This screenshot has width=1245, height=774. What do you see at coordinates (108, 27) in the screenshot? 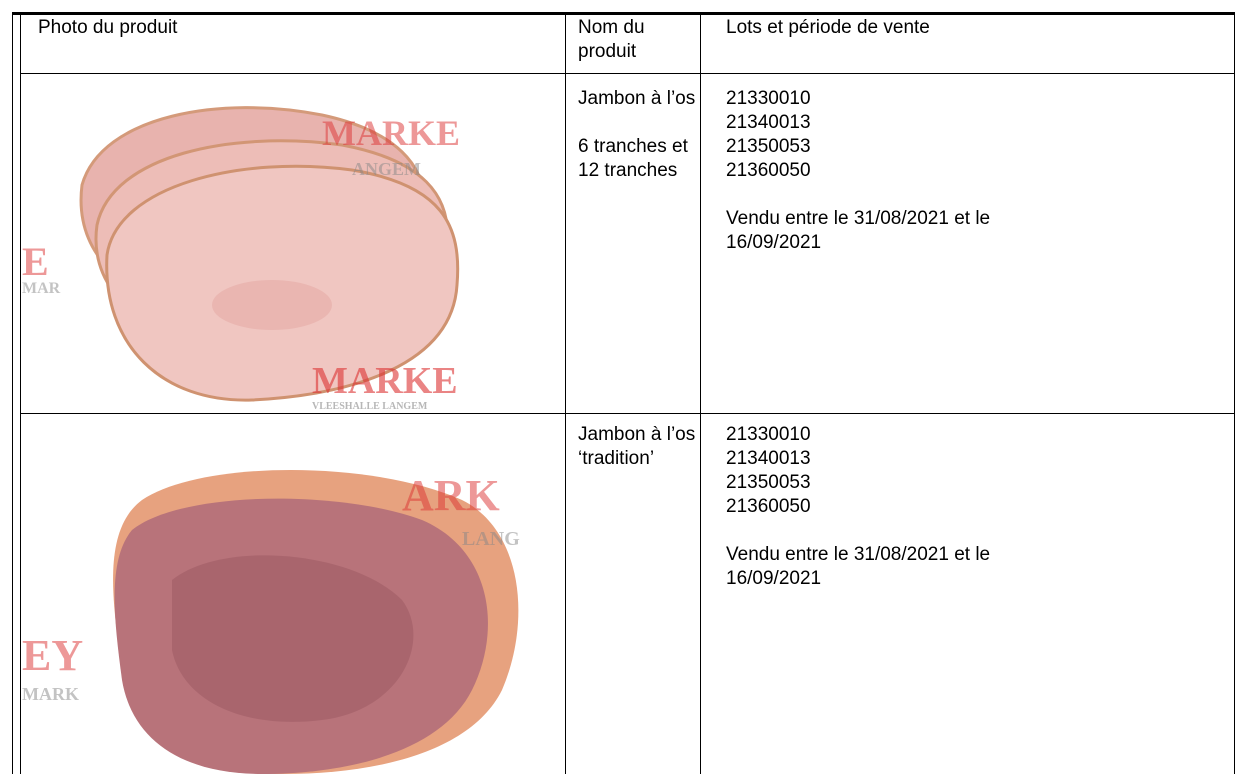
I see `header-cell: Photo du produit` at bounding box center [108, 27].